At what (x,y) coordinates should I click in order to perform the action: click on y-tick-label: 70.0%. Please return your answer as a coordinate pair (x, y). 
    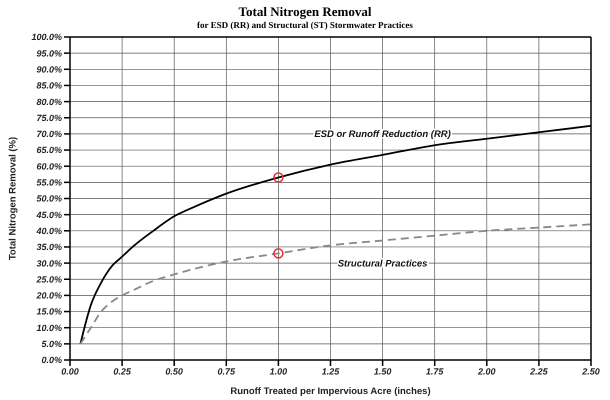
    Looking at the image, I should click on (49, 134).